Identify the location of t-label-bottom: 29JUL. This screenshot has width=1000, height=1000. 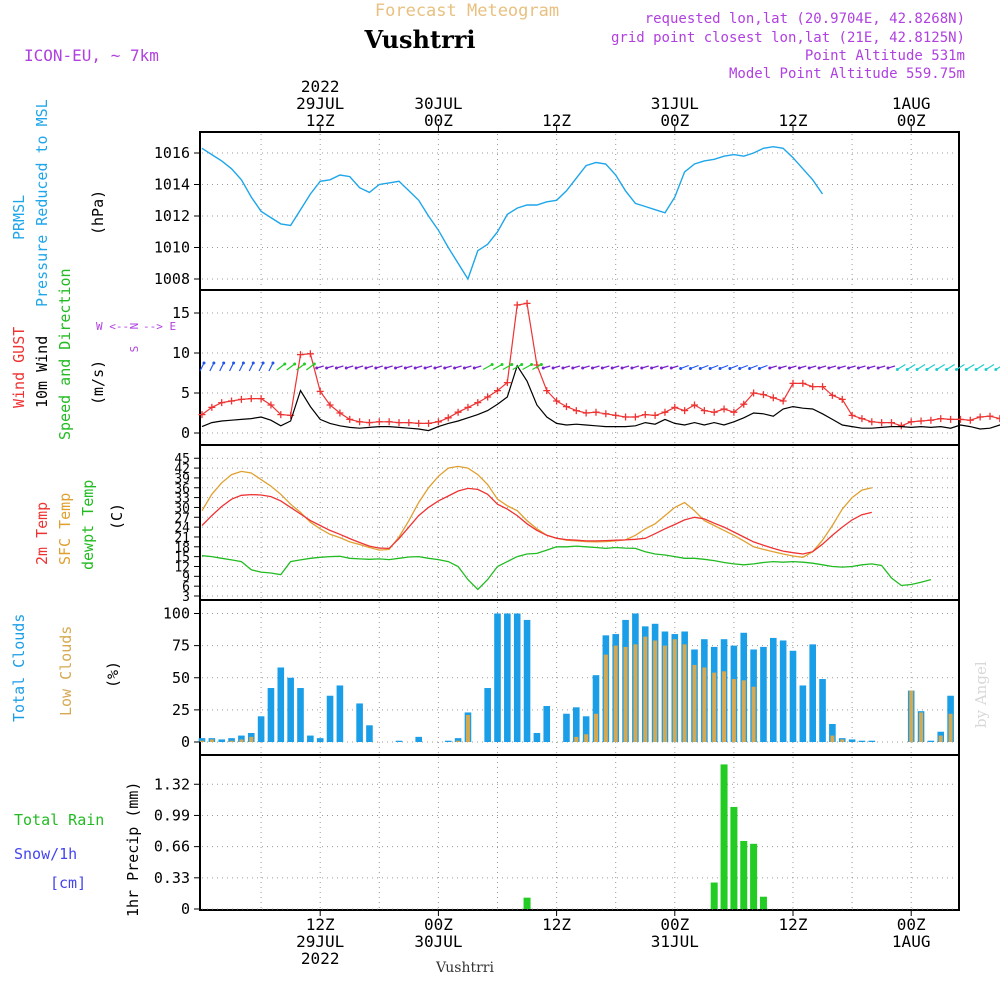
(320, 941).